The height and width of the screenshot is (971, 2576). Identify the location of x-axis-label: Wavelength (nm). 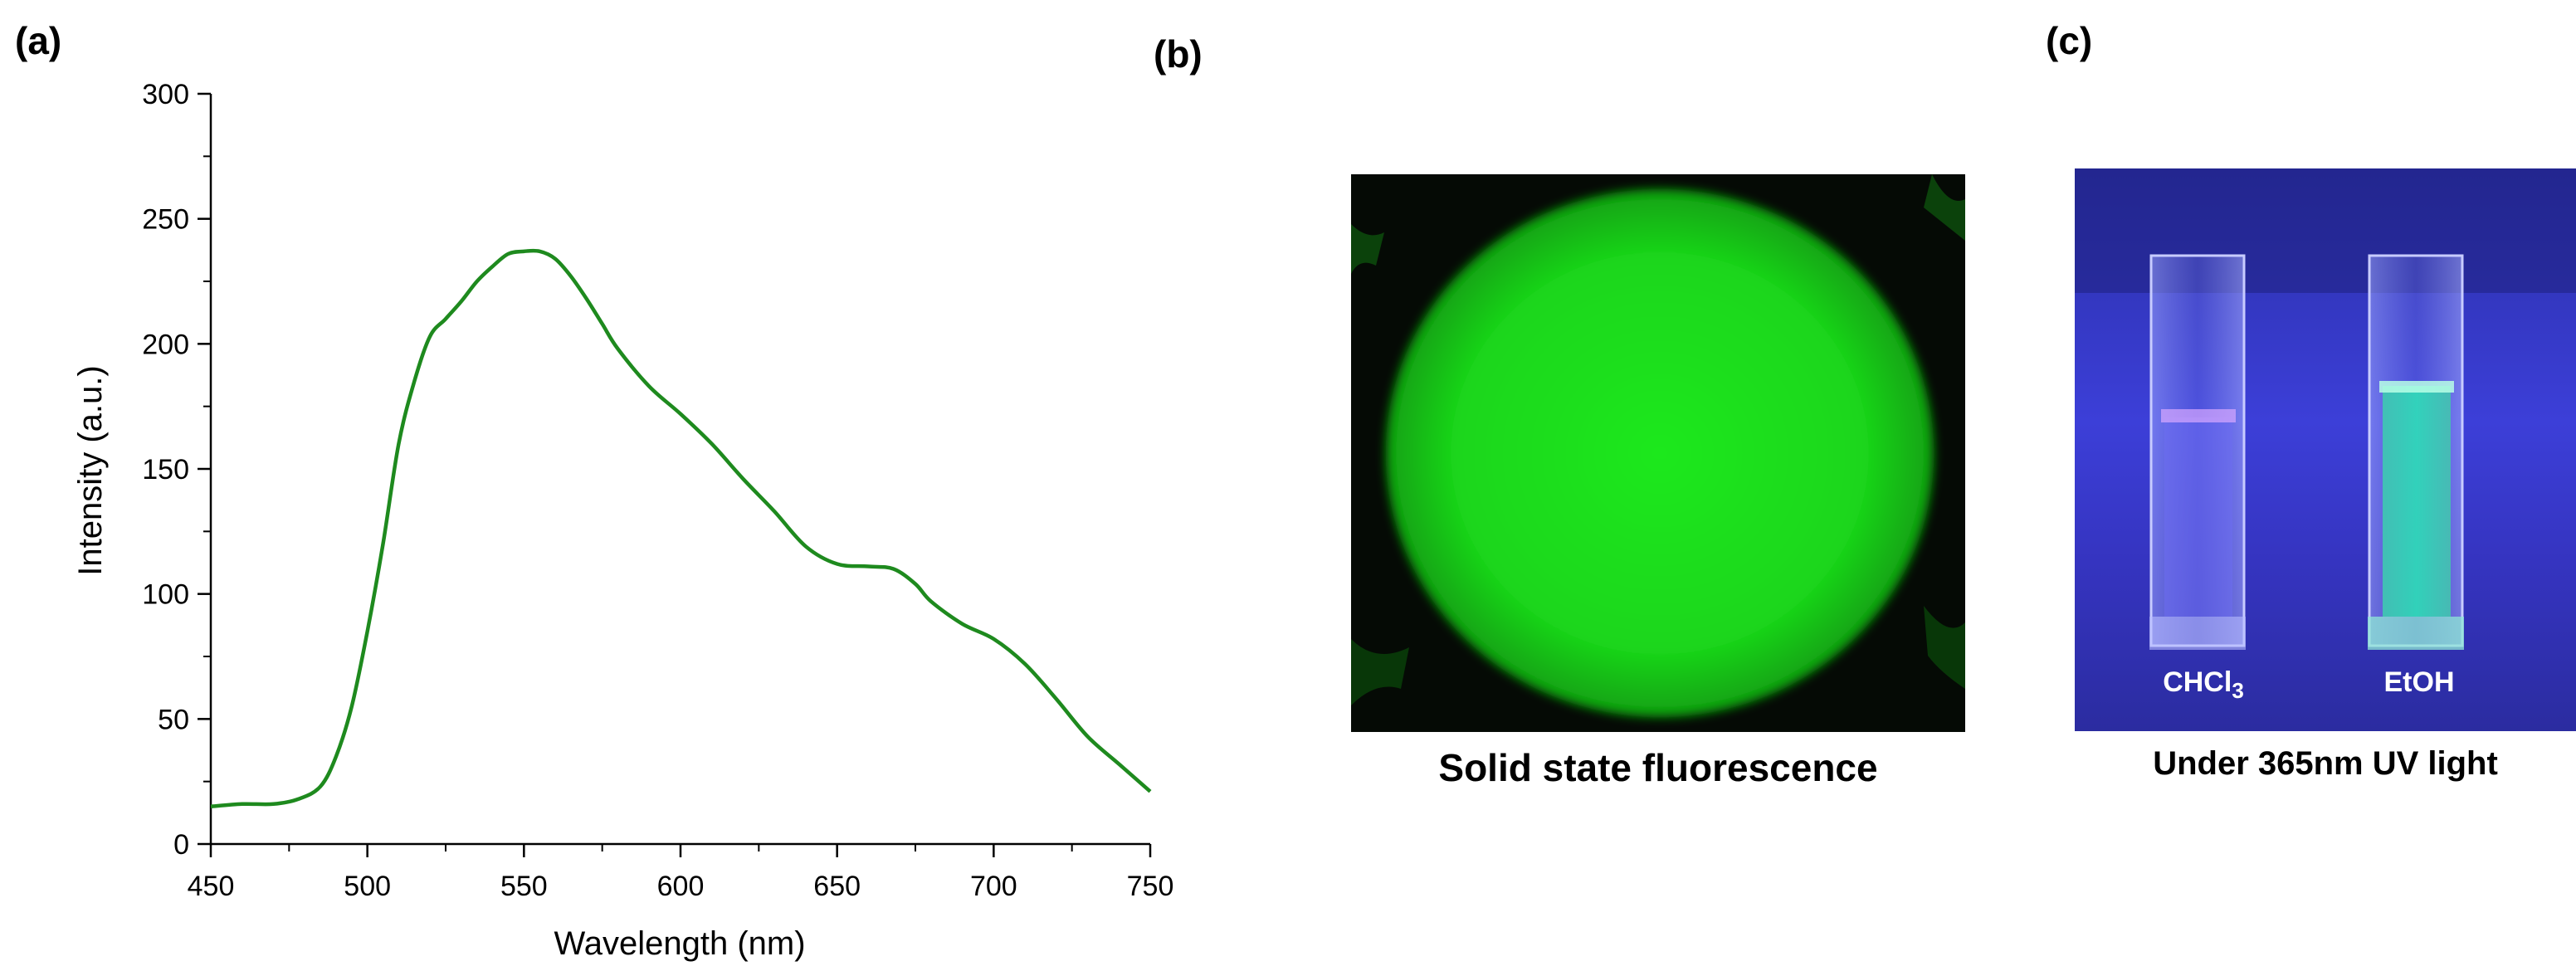
(679, 943).